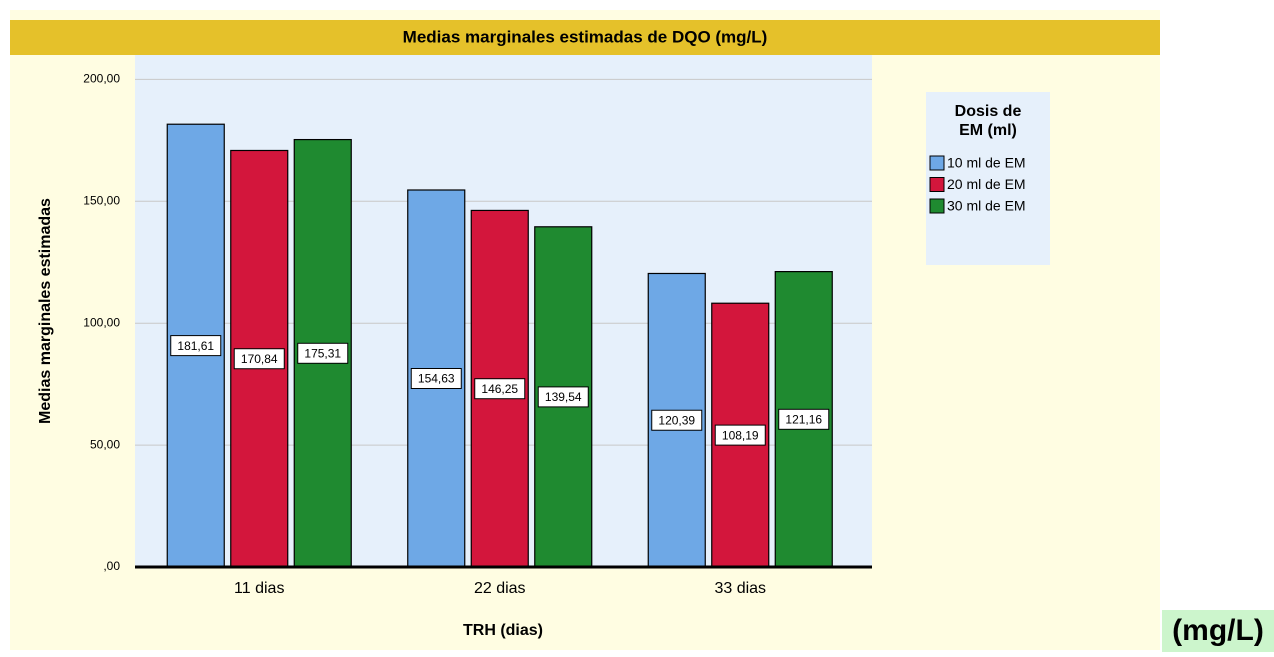 The height and width of the screenshot is (657, 1274). I want to click on legend-box, so click(988, 178).